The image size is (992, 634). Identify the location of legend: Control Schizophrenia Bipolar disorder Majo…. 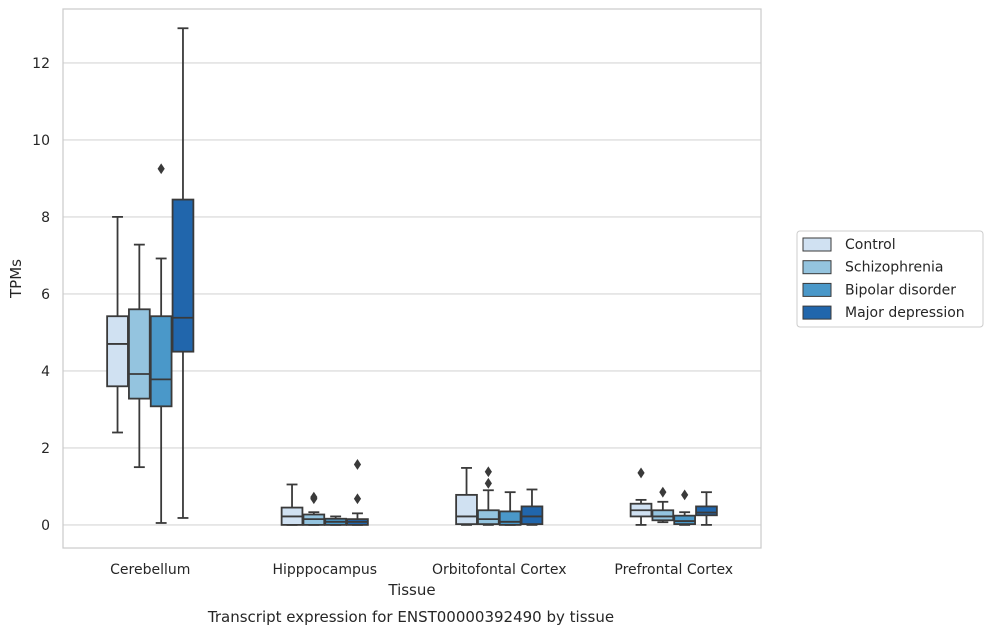
(890, 279).